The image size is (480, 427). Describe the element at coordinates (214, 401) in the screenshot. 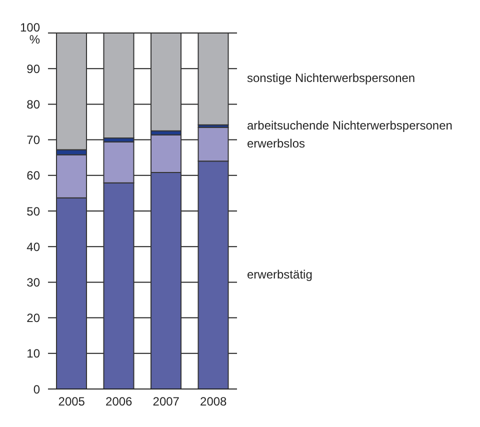

I see `x-tick-label: 2008` at that location.